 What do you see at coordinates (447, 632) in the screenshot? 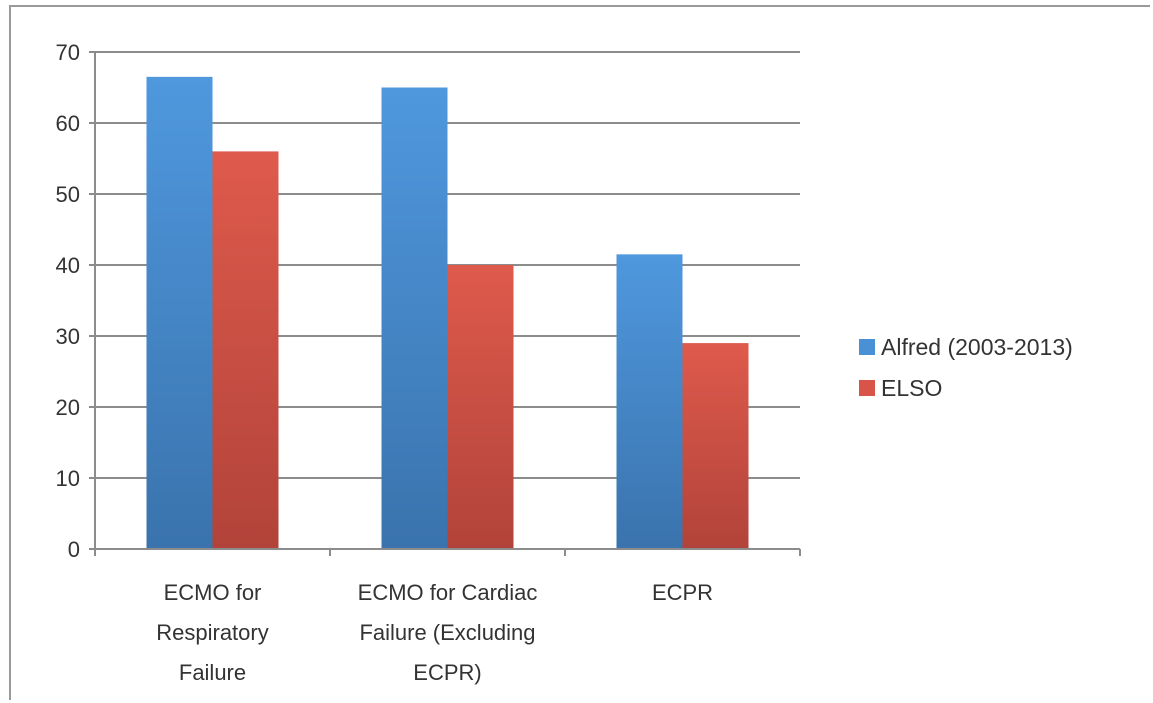
I see `category-label: Failure (Excluding` at bounding box center [447, 632].